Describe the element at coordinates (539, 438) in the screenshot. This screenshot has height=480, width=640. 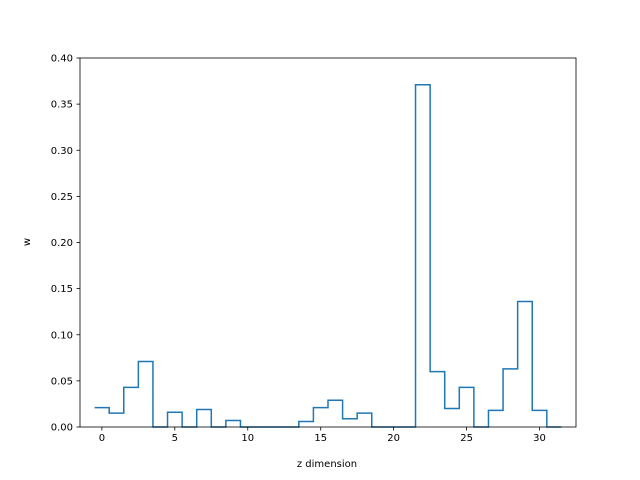
I see `x-tick-label: 30` at that location.